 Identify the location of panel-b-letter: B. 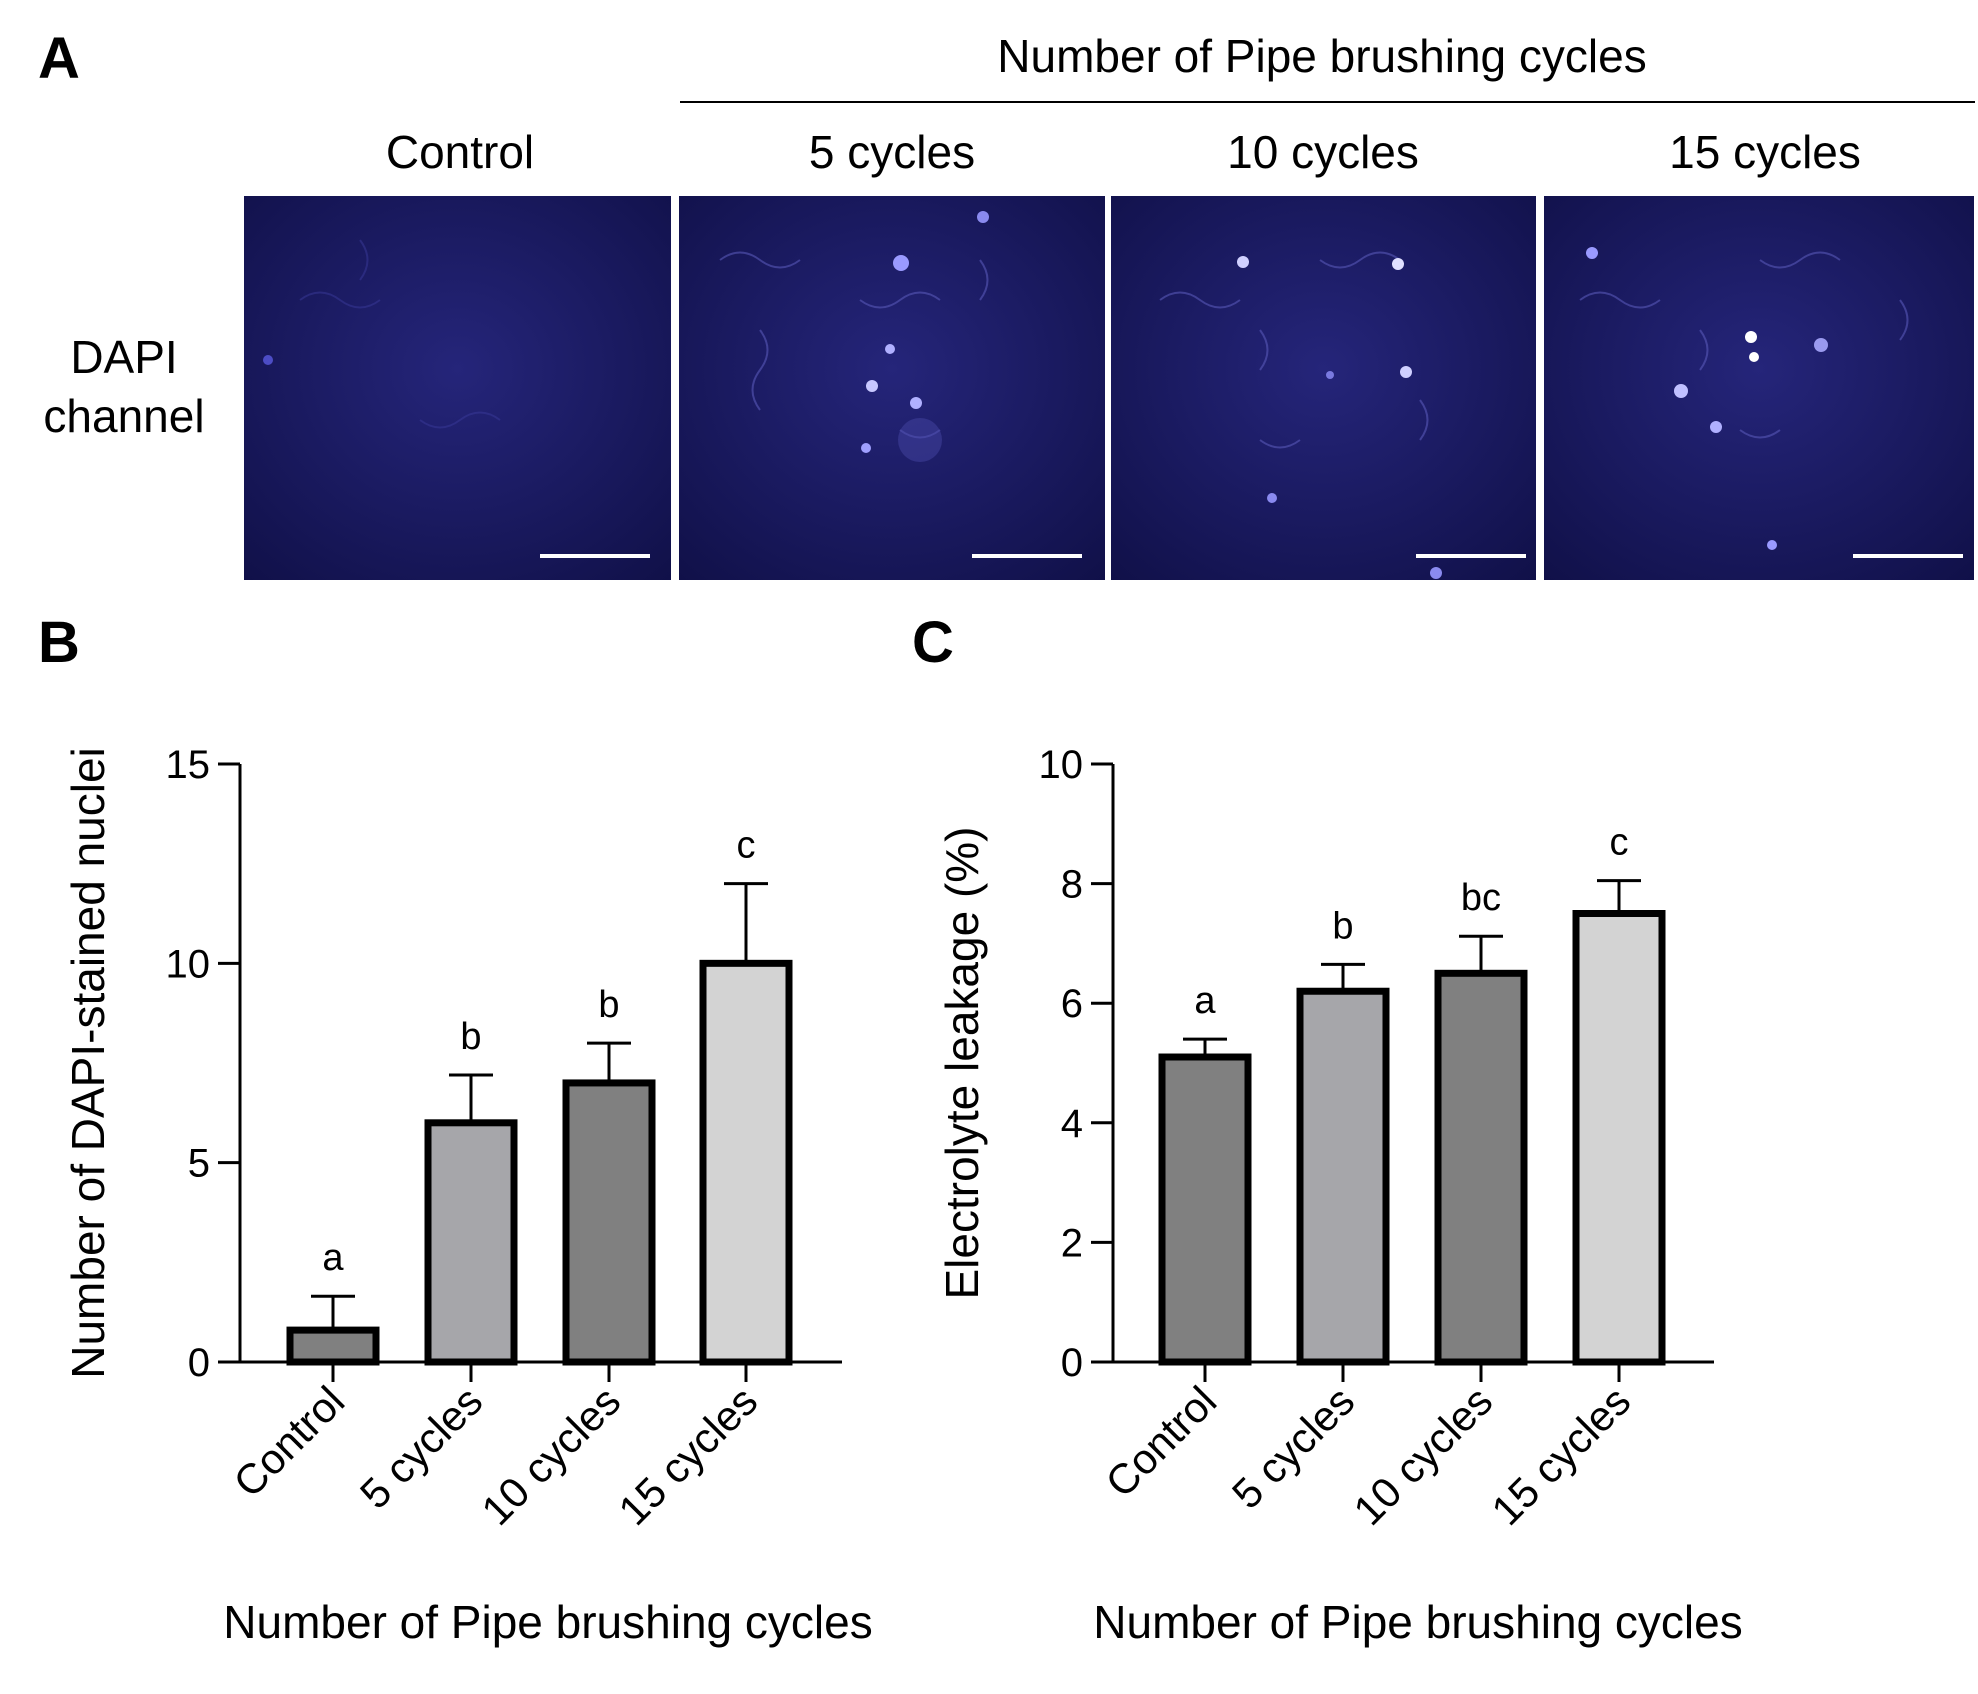
(59, 642).